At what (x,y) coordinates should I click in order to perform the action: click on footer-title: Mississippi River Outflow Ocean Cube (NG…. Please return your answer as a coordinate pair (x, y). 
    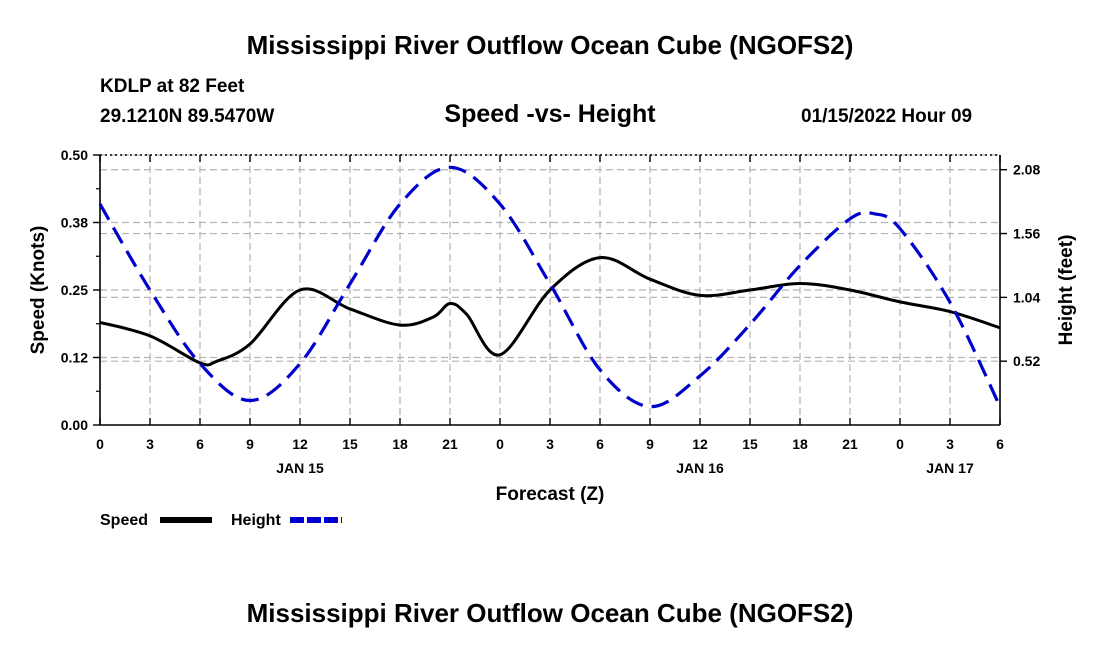
    Looking at the image, I should click on (550, 613).